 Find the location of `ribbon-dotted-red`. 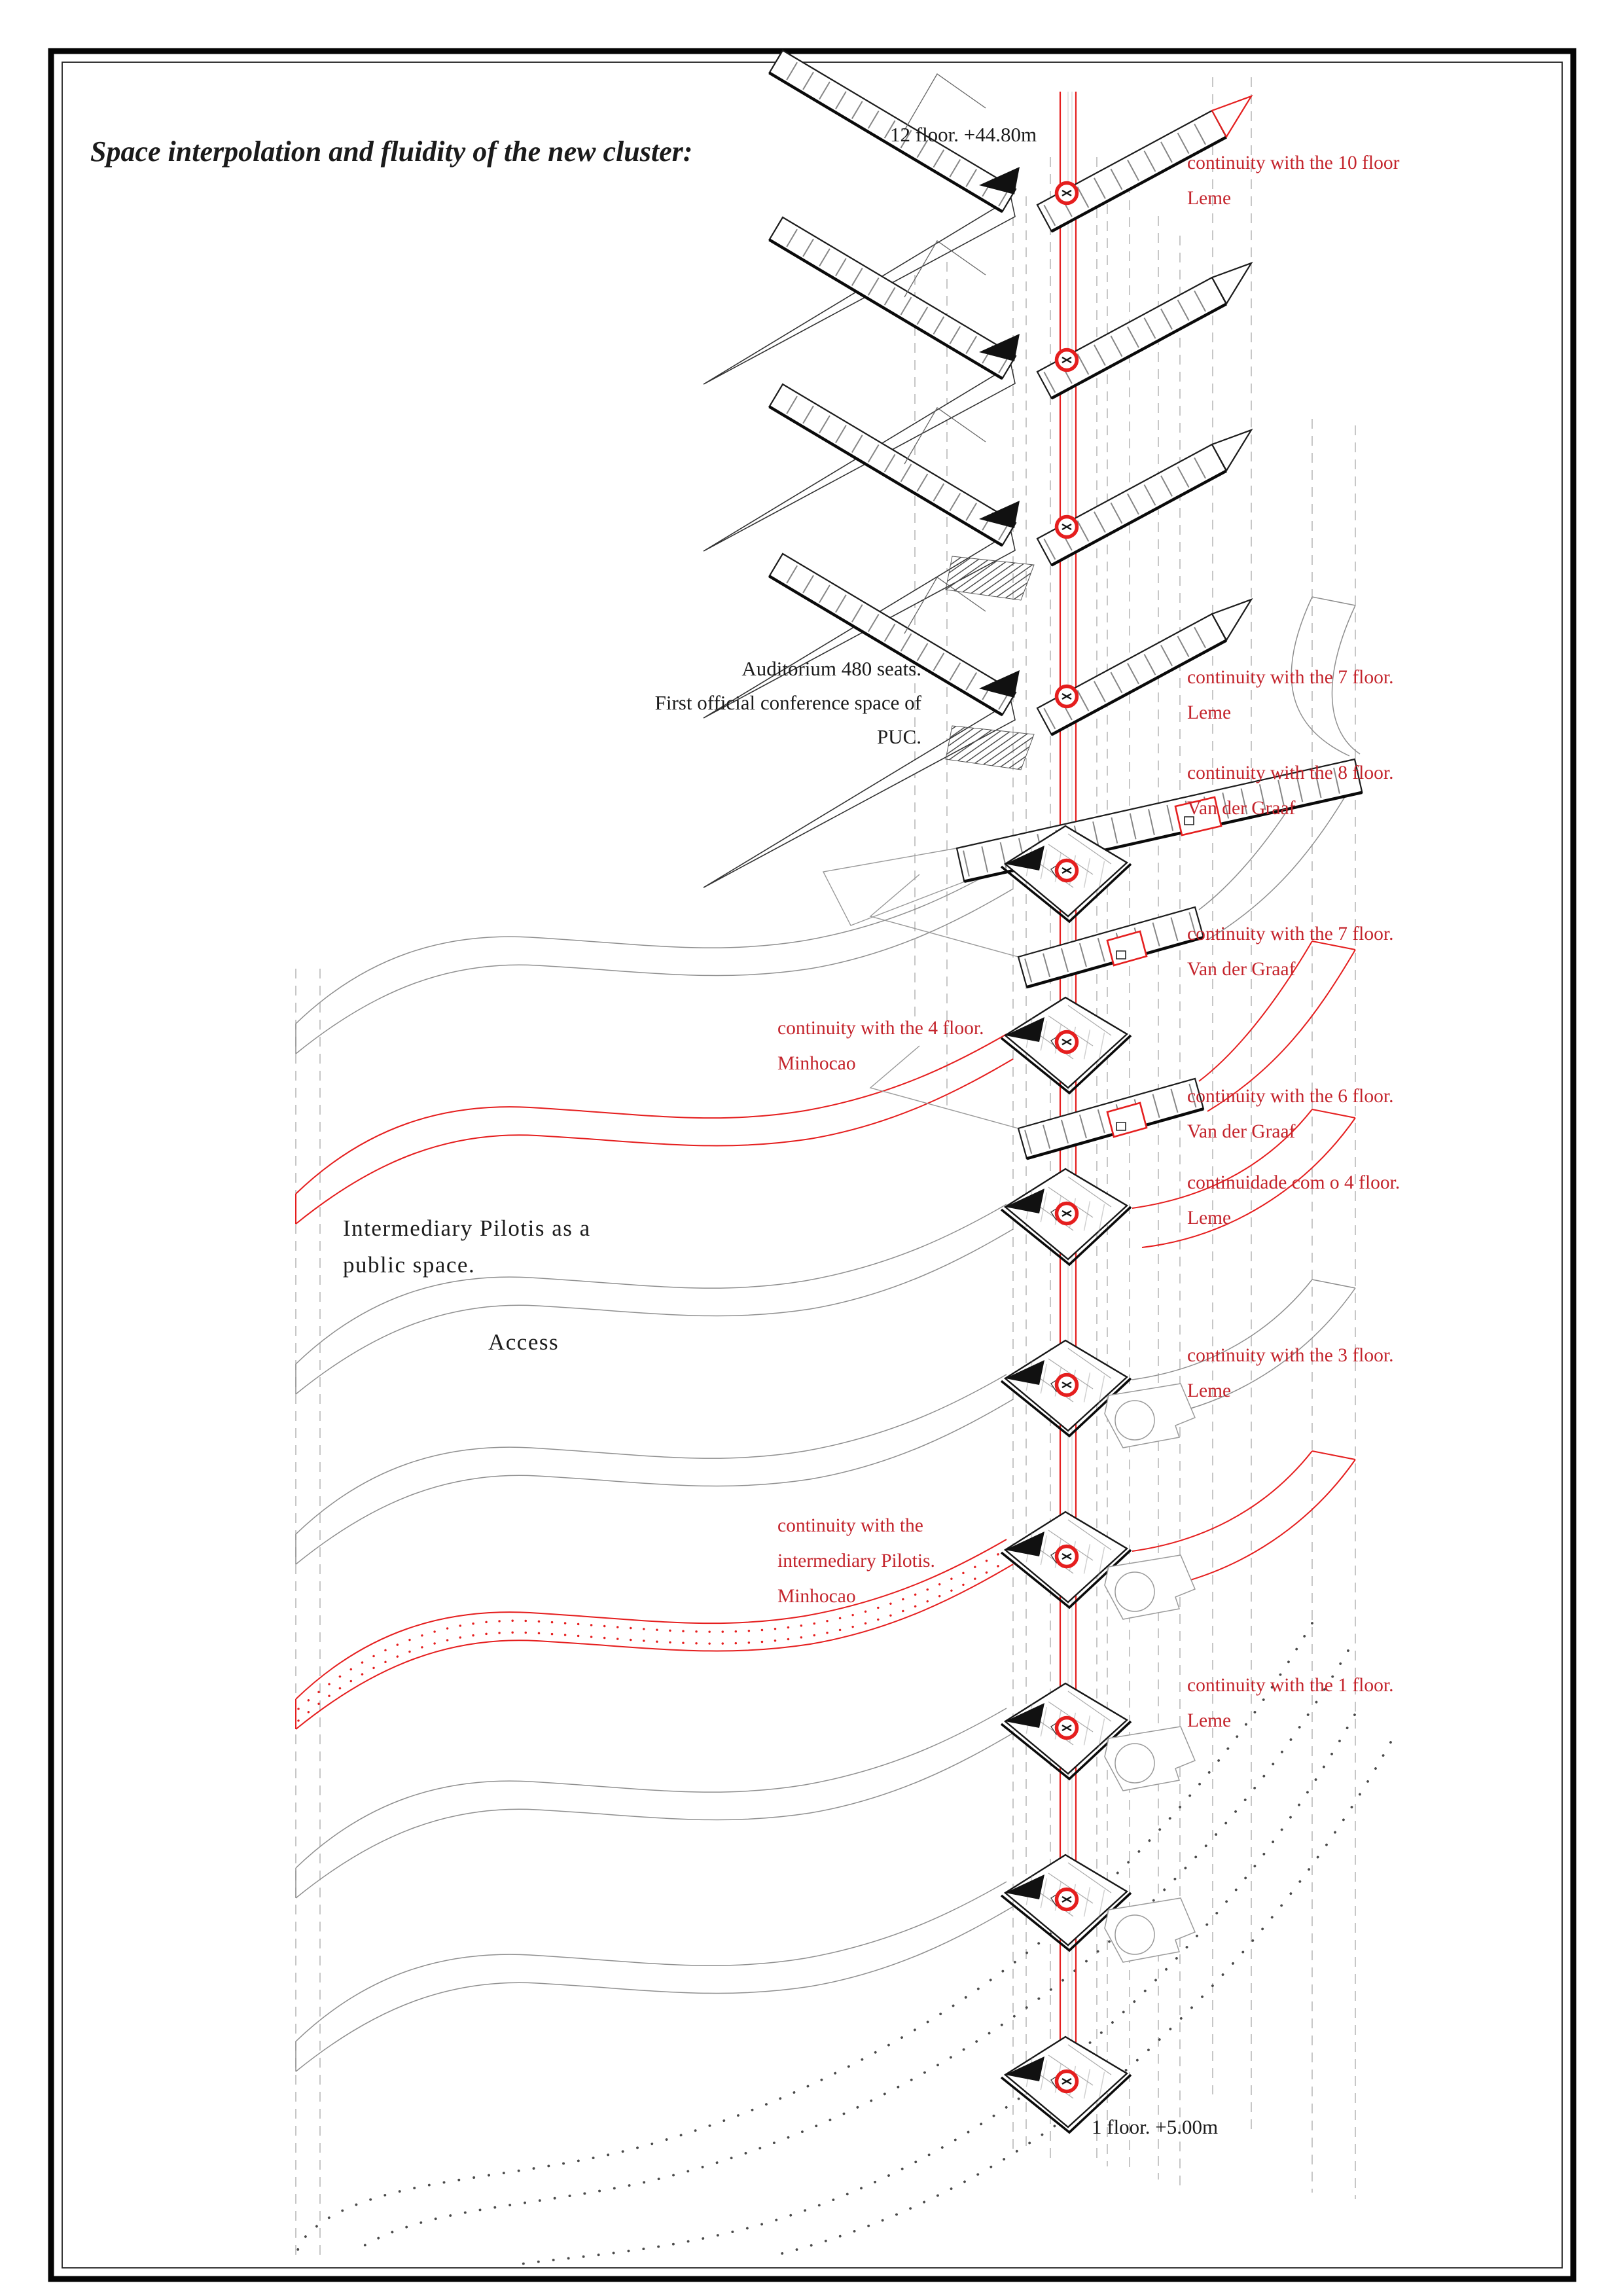

ribbon-dotted-red is located at coordinates (654, 1634).